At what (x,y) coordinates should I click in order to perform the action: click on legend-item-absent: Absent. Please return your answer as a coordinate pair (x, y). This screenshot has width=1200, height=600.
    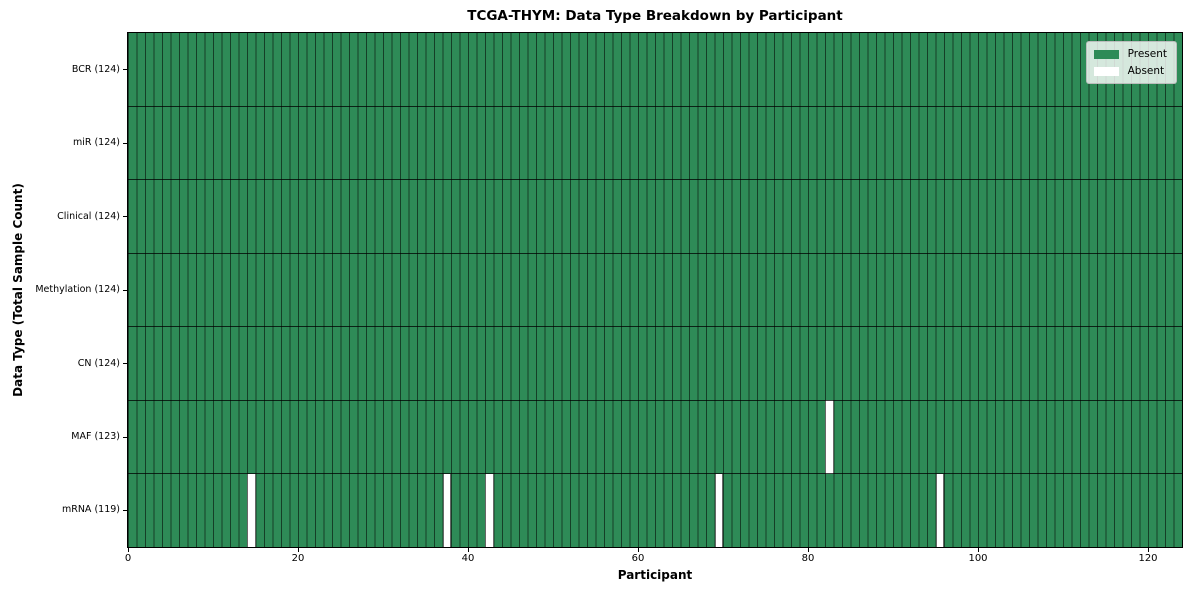
    Looking at the image, I should click on (1130, 71).